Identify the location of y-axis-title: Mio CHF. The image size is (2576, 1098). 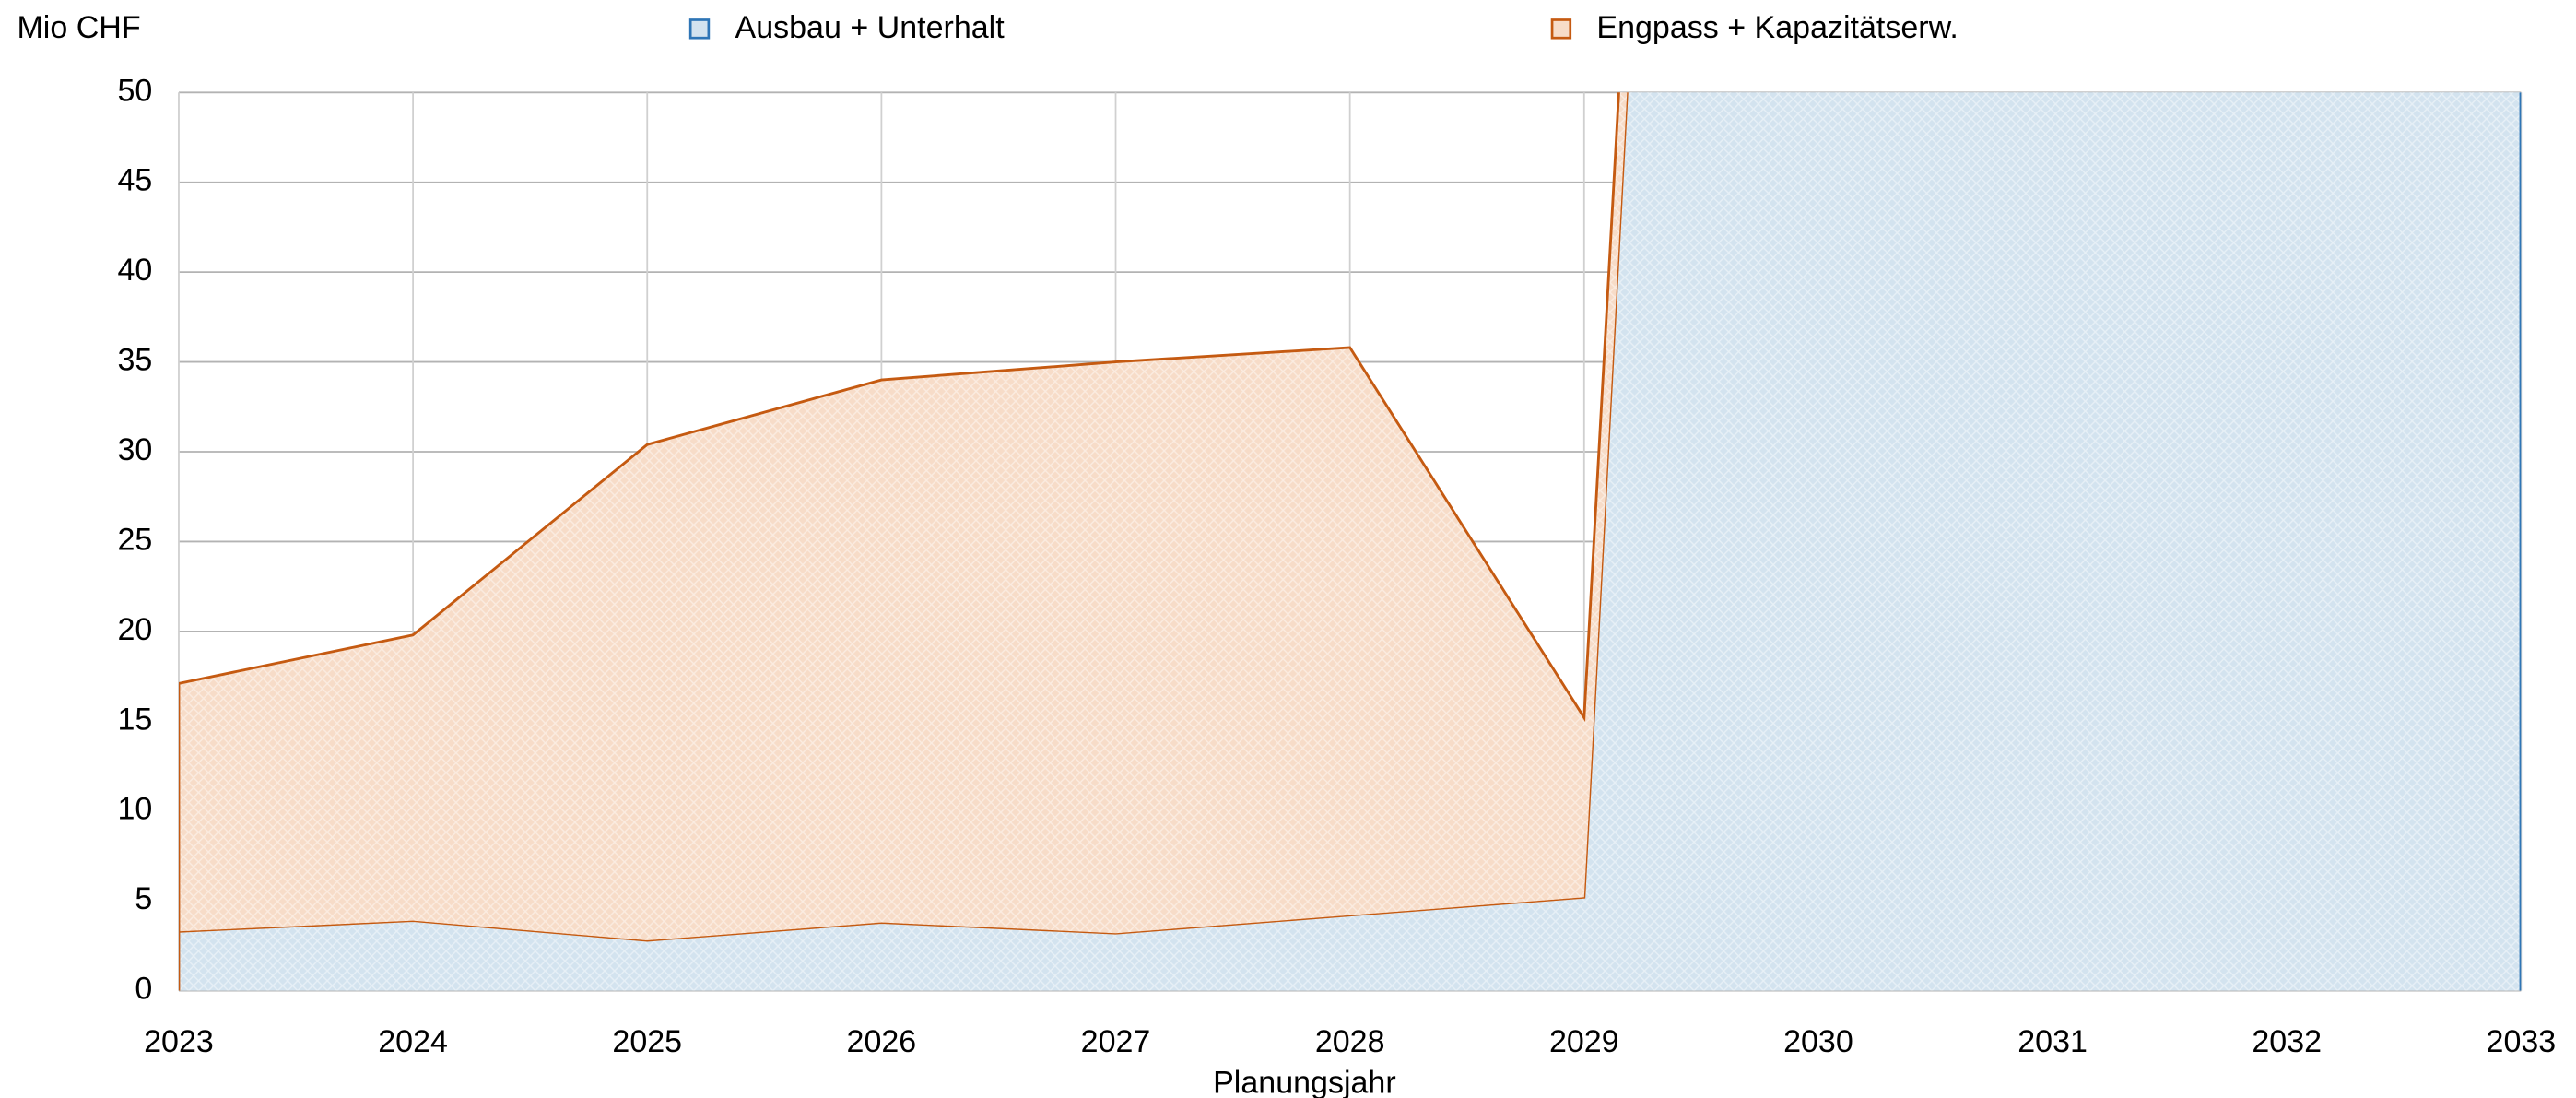
(79, 27).